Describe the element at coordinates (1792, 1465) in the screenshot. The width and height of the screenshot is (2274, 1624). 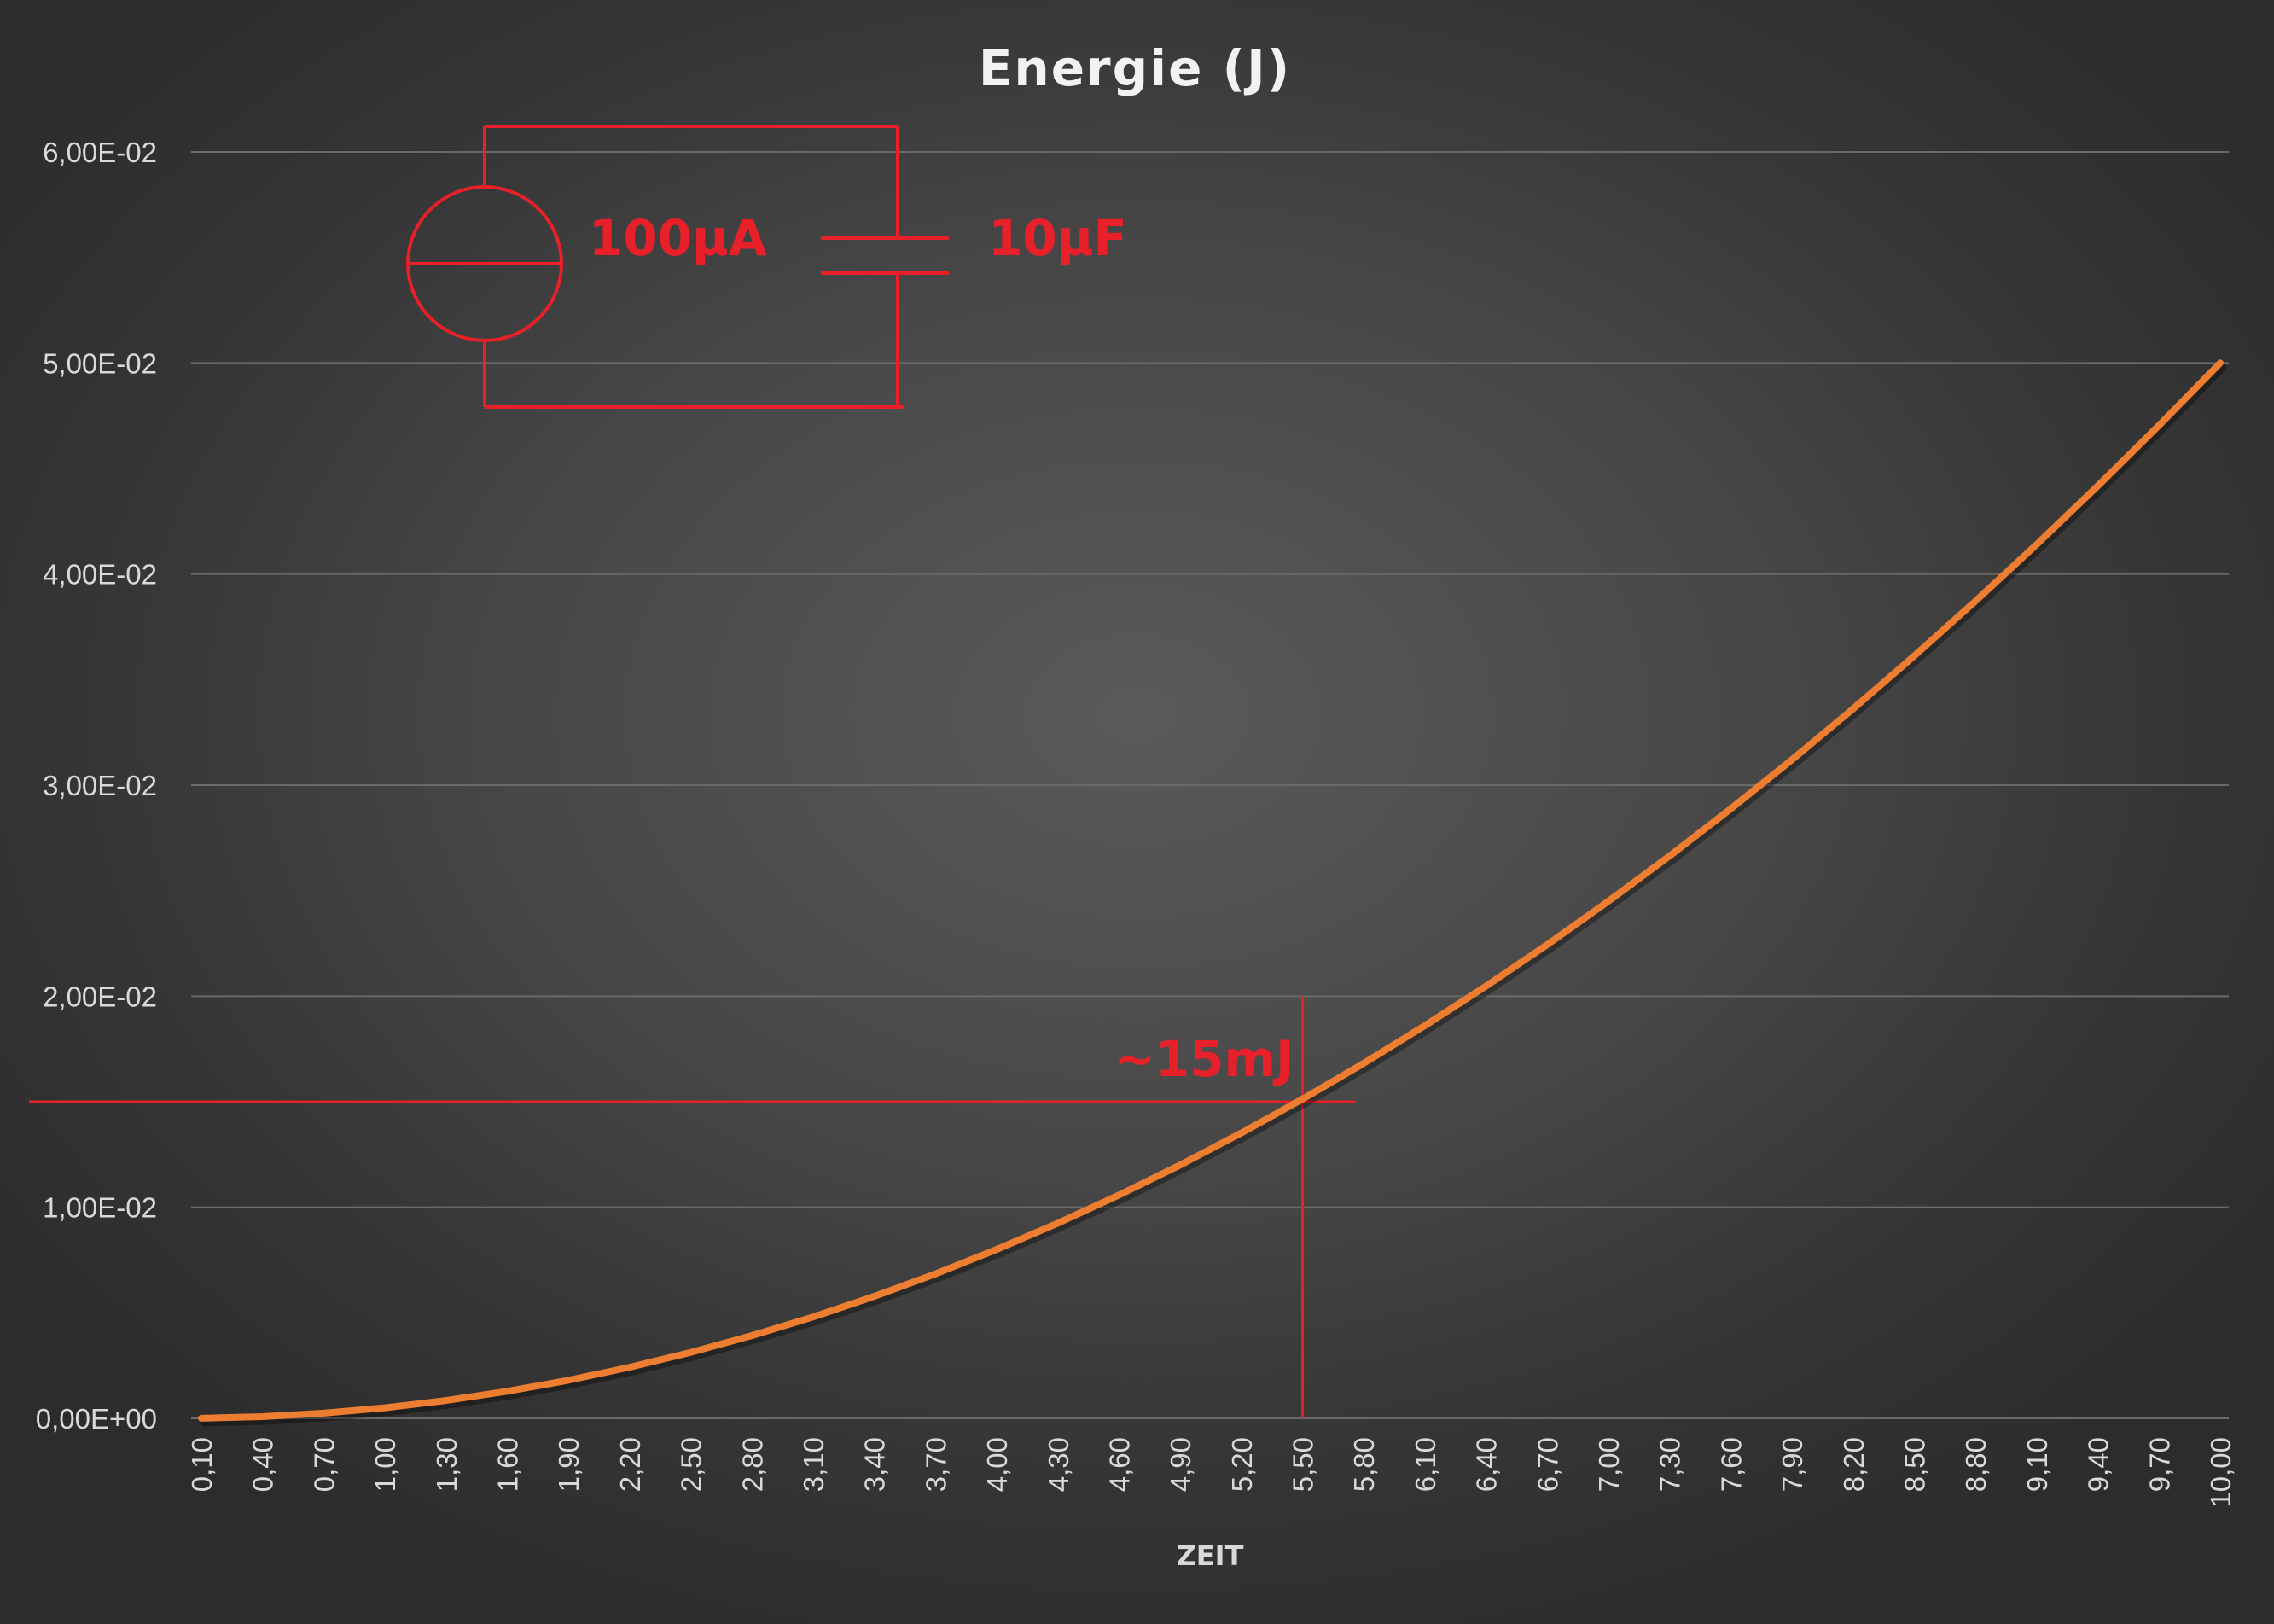
I see `x-tick-label: 7,90` at that location.